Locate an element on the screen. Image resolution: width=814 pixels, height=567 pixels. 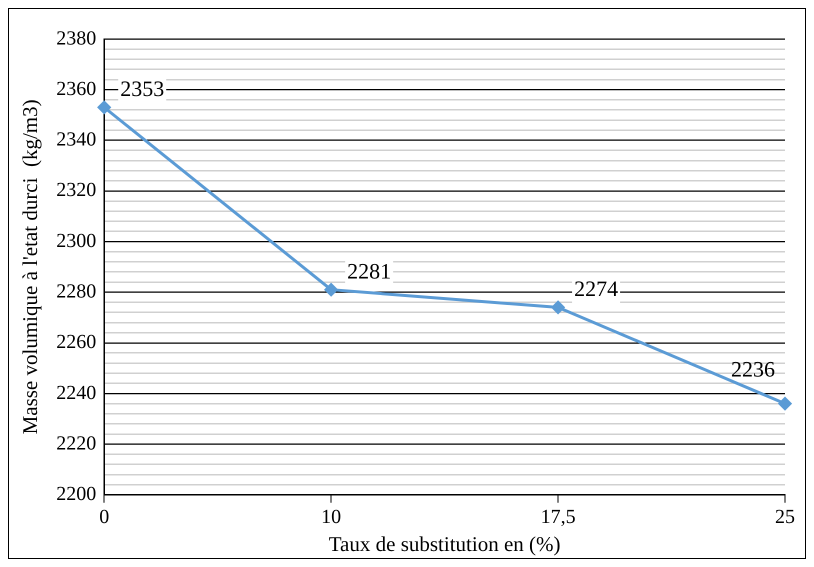
x-axis-title: Taux de substitution en (%) is located at coordinates (444, 544).